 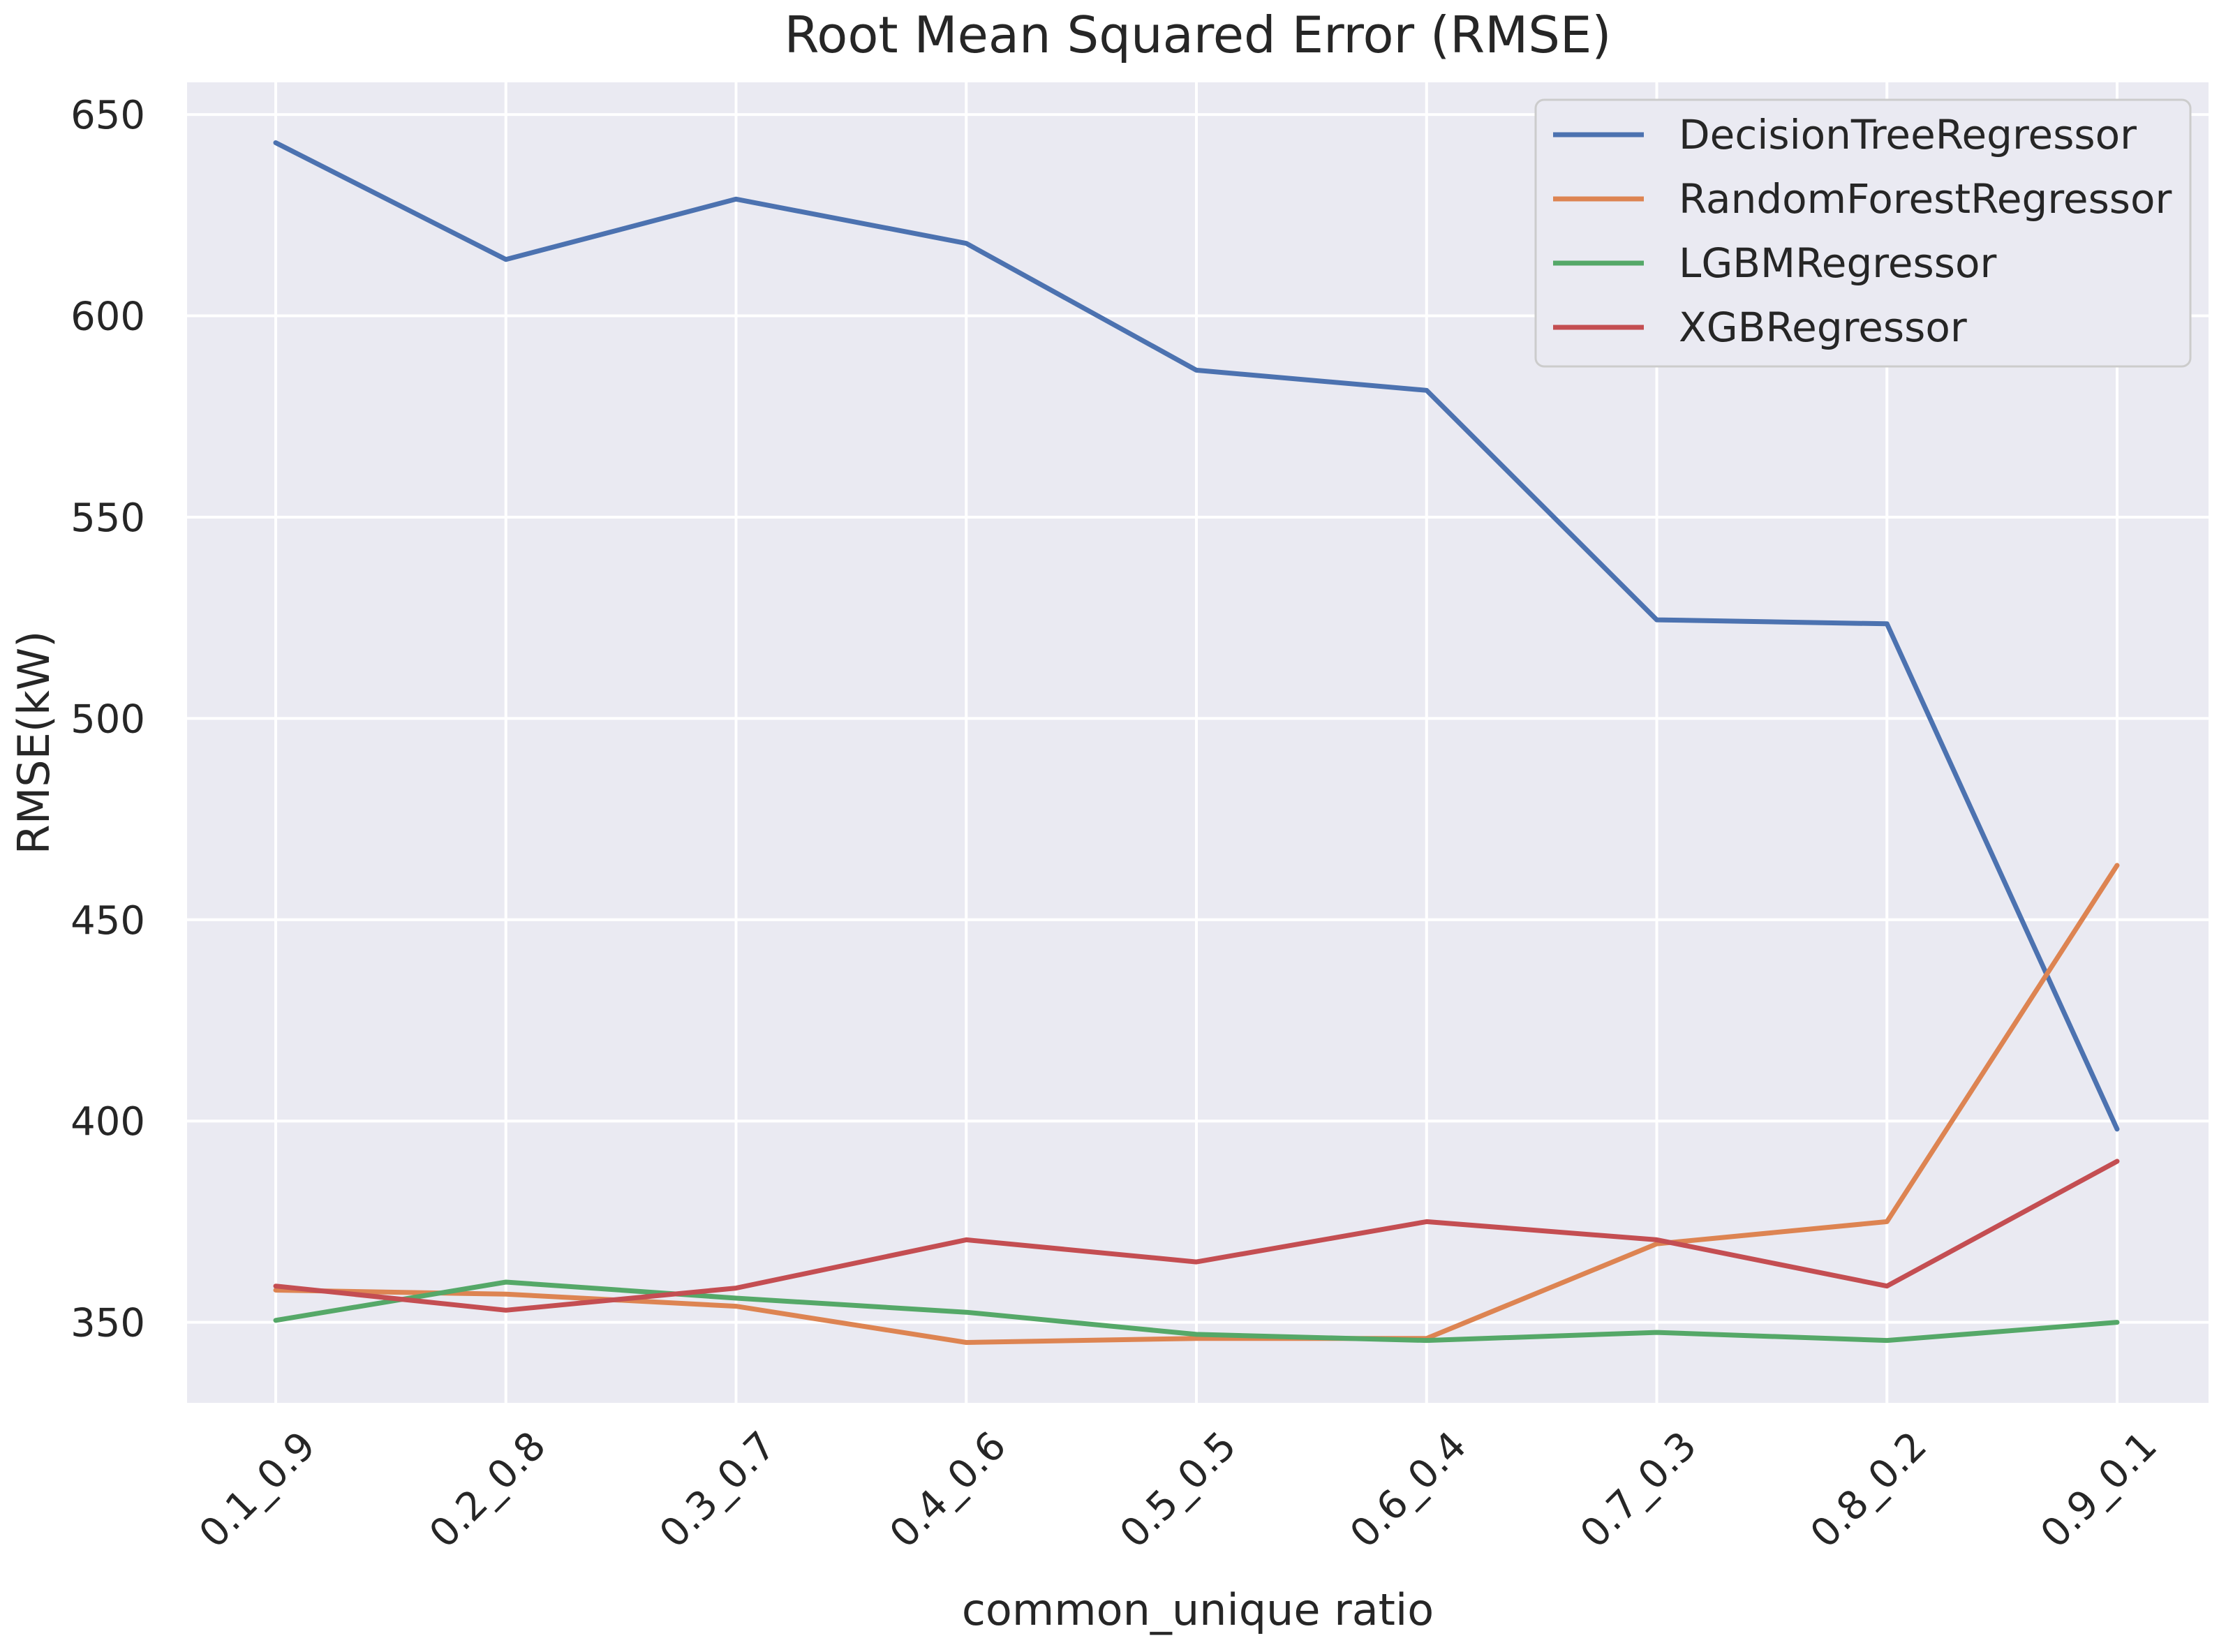 I want to click on y-tick-label: 650, so click(x=107, y=115).